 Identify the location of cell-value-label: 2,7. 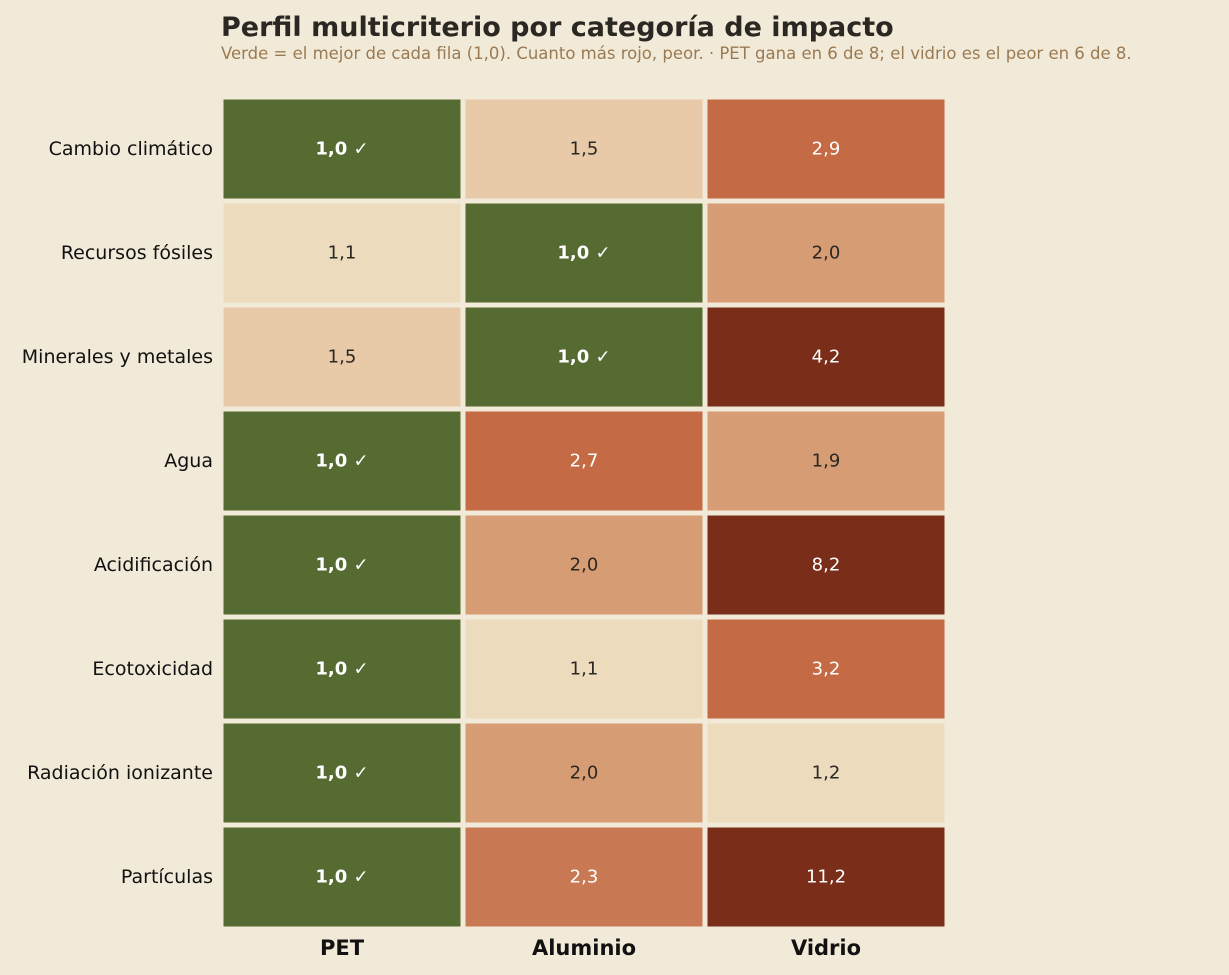
(584, 461).